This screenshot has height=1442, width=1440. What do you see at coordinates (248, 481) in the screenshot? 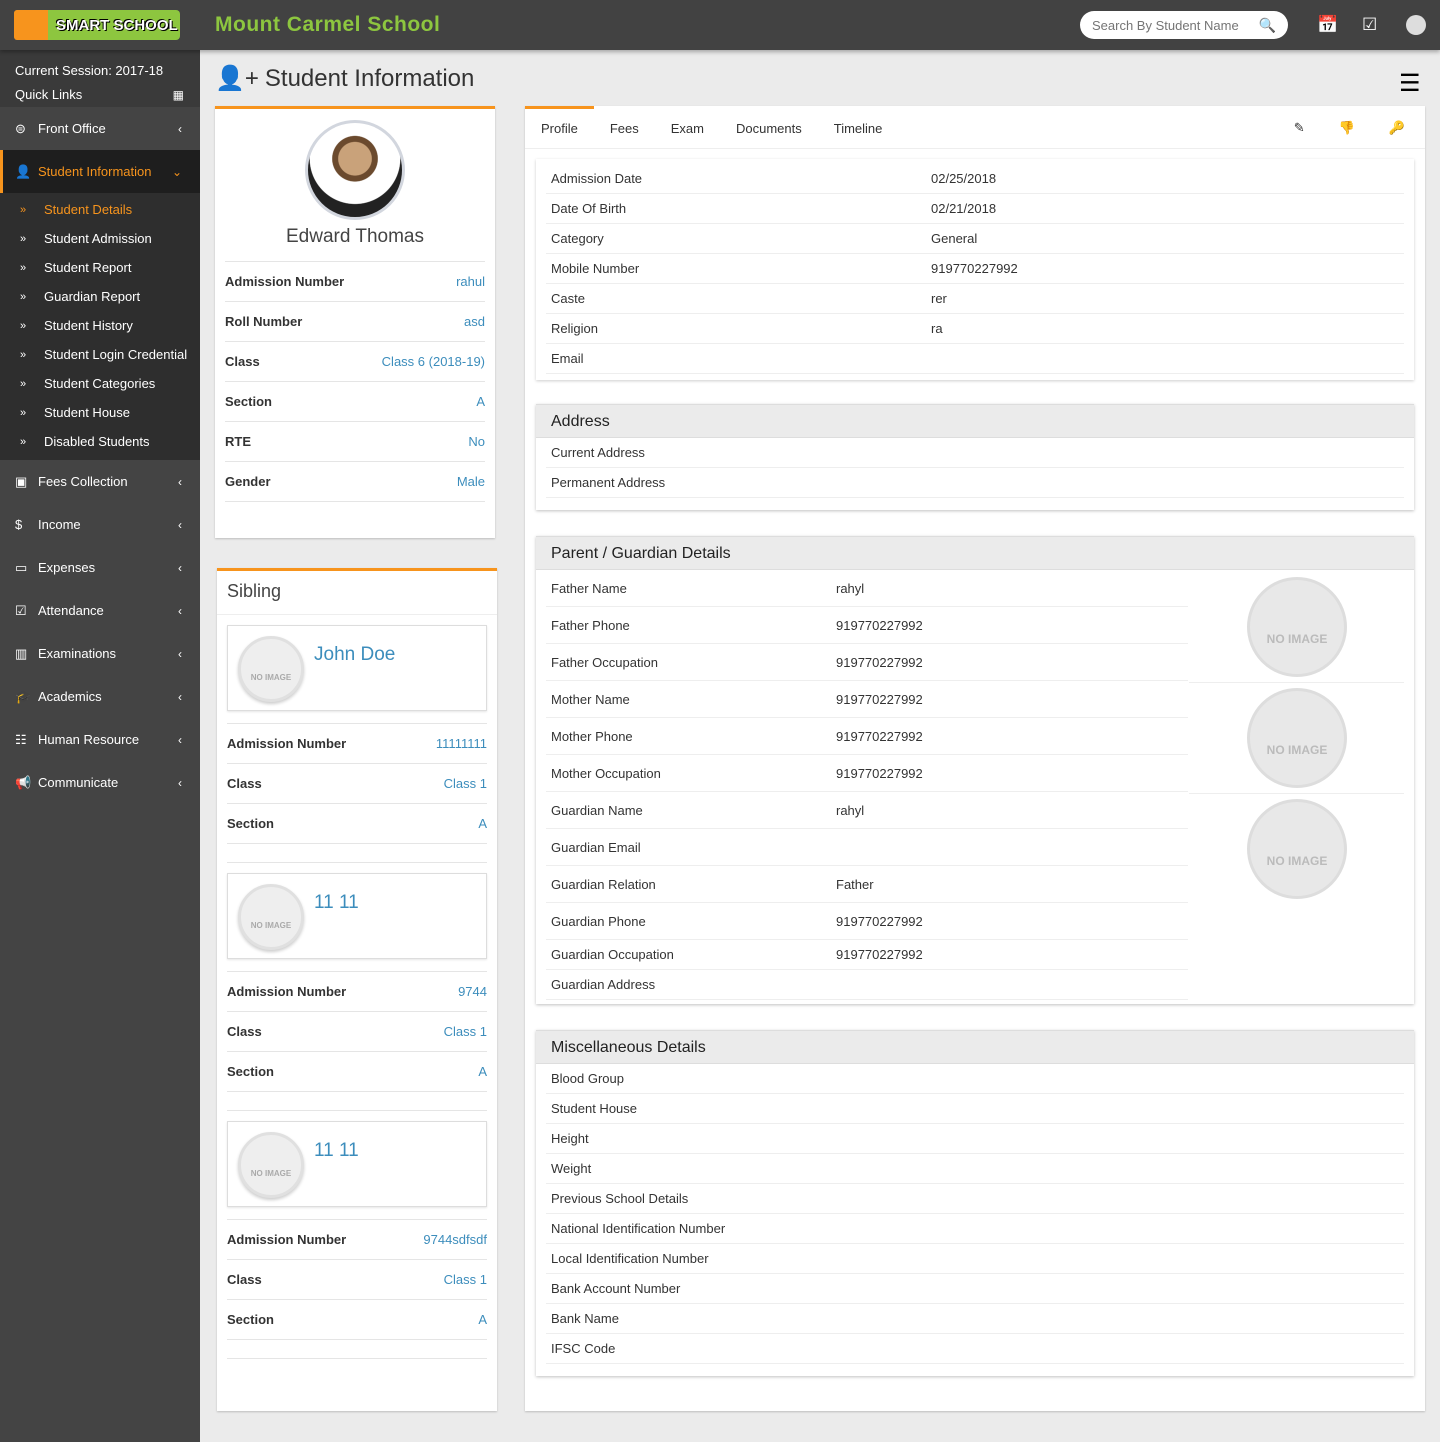
I see `field-label: Gender` at bounding box center [248, 481].